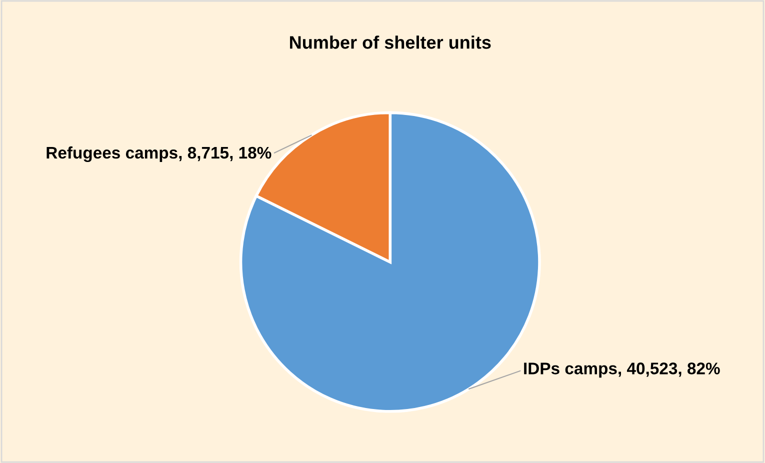 The width and height of the screenshot is (765, 463). What do you see at coordinates (159, 154) in the screenshot?
I see `slice-label: Refugees camps, 8,715, 18%` at bounding box center [159, 154].